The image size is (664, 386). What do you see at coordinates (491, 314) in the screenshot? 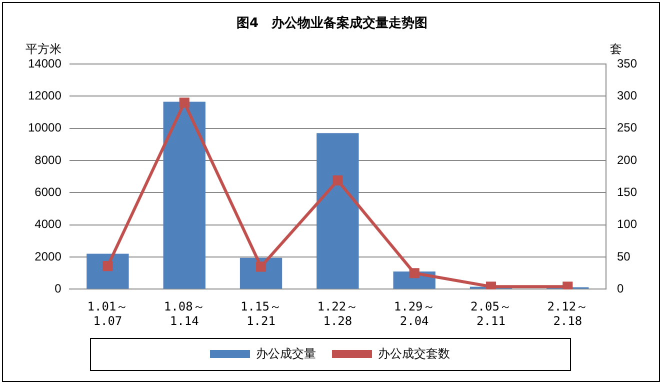
I see `x-tick-label: 2.05～ 2.11` at bounding box center [491, 314].